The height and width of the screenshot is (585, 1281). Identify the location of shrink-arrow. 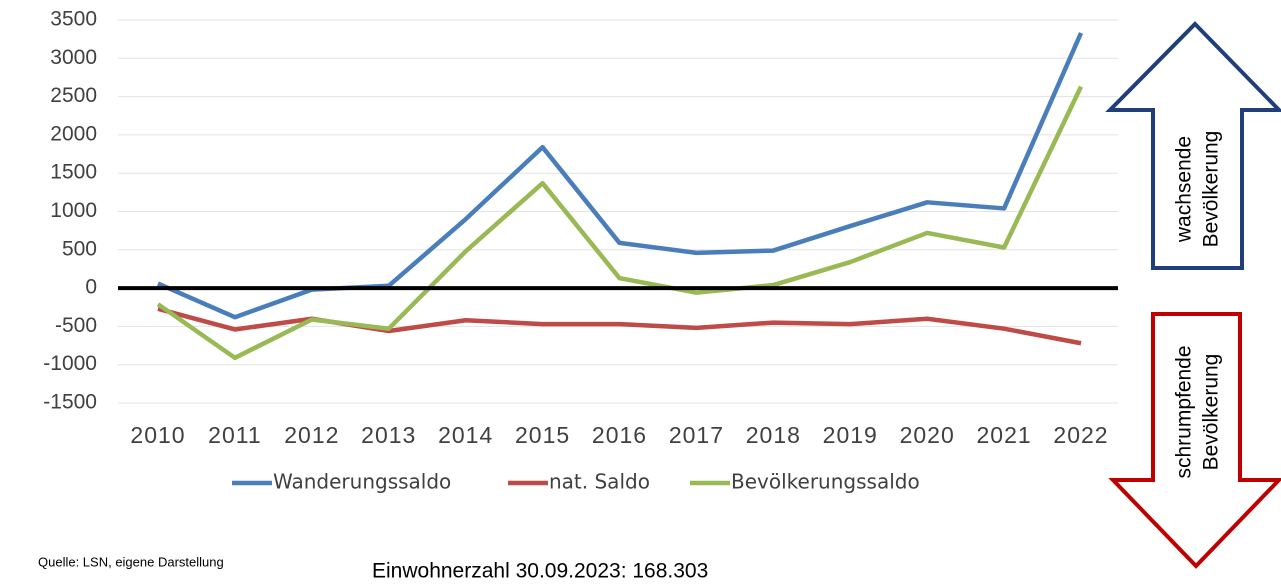
(1194, 440).